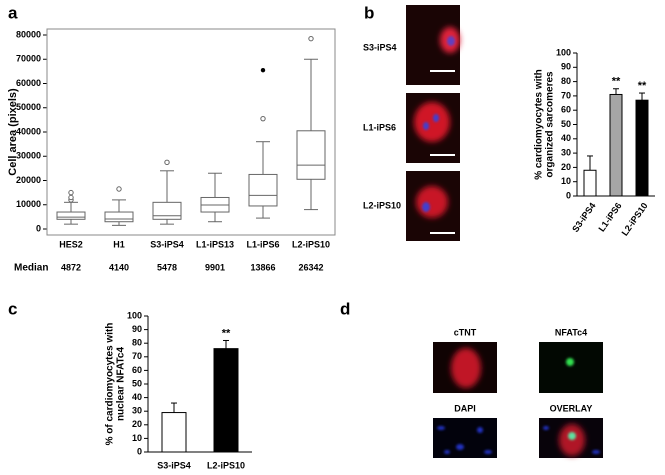 This screenshot has width=665, height=475. I want to click on y-tick-label: 80000, so click(28, 34).